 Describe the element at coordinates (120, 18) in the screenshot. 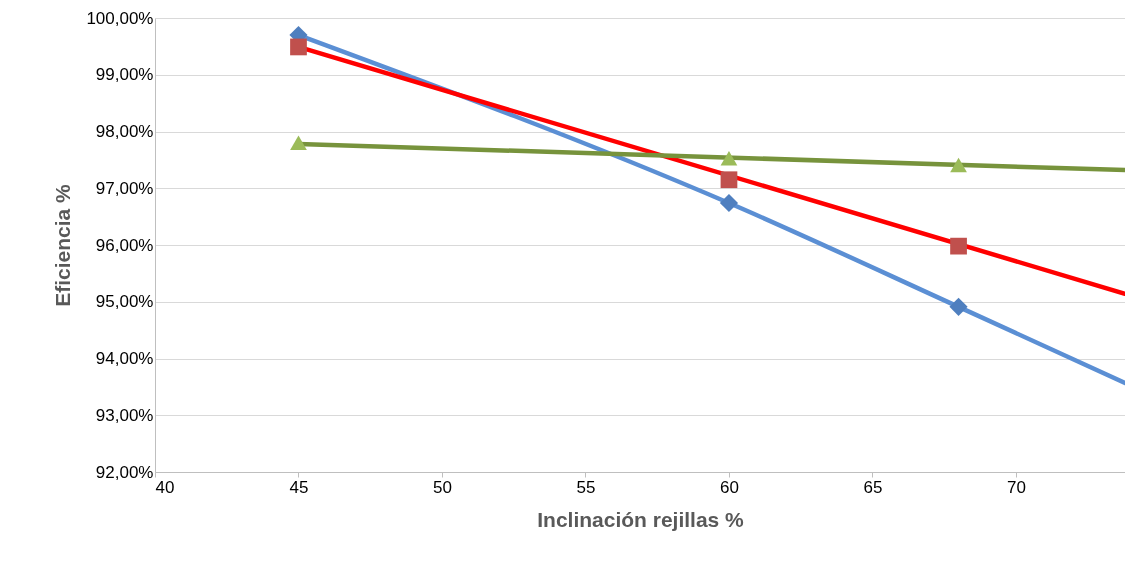

I see `y-tick-label: 100,00%` at that location.